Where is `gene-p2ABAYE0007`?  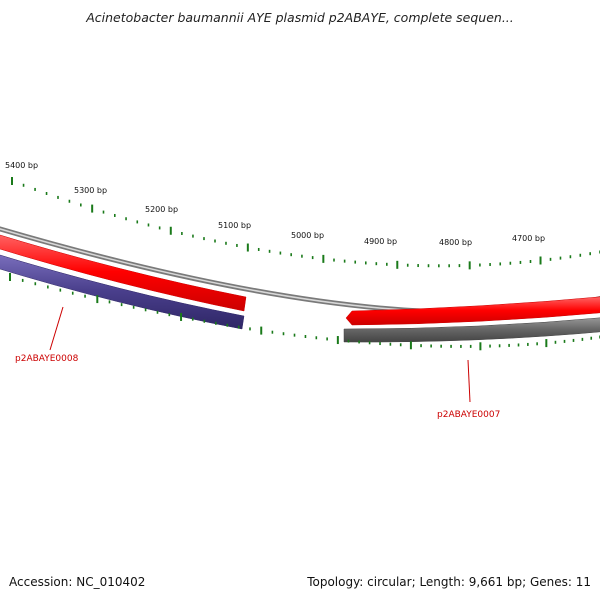
gene-p2ABAYE0007 is located at coordinates (471, 319).